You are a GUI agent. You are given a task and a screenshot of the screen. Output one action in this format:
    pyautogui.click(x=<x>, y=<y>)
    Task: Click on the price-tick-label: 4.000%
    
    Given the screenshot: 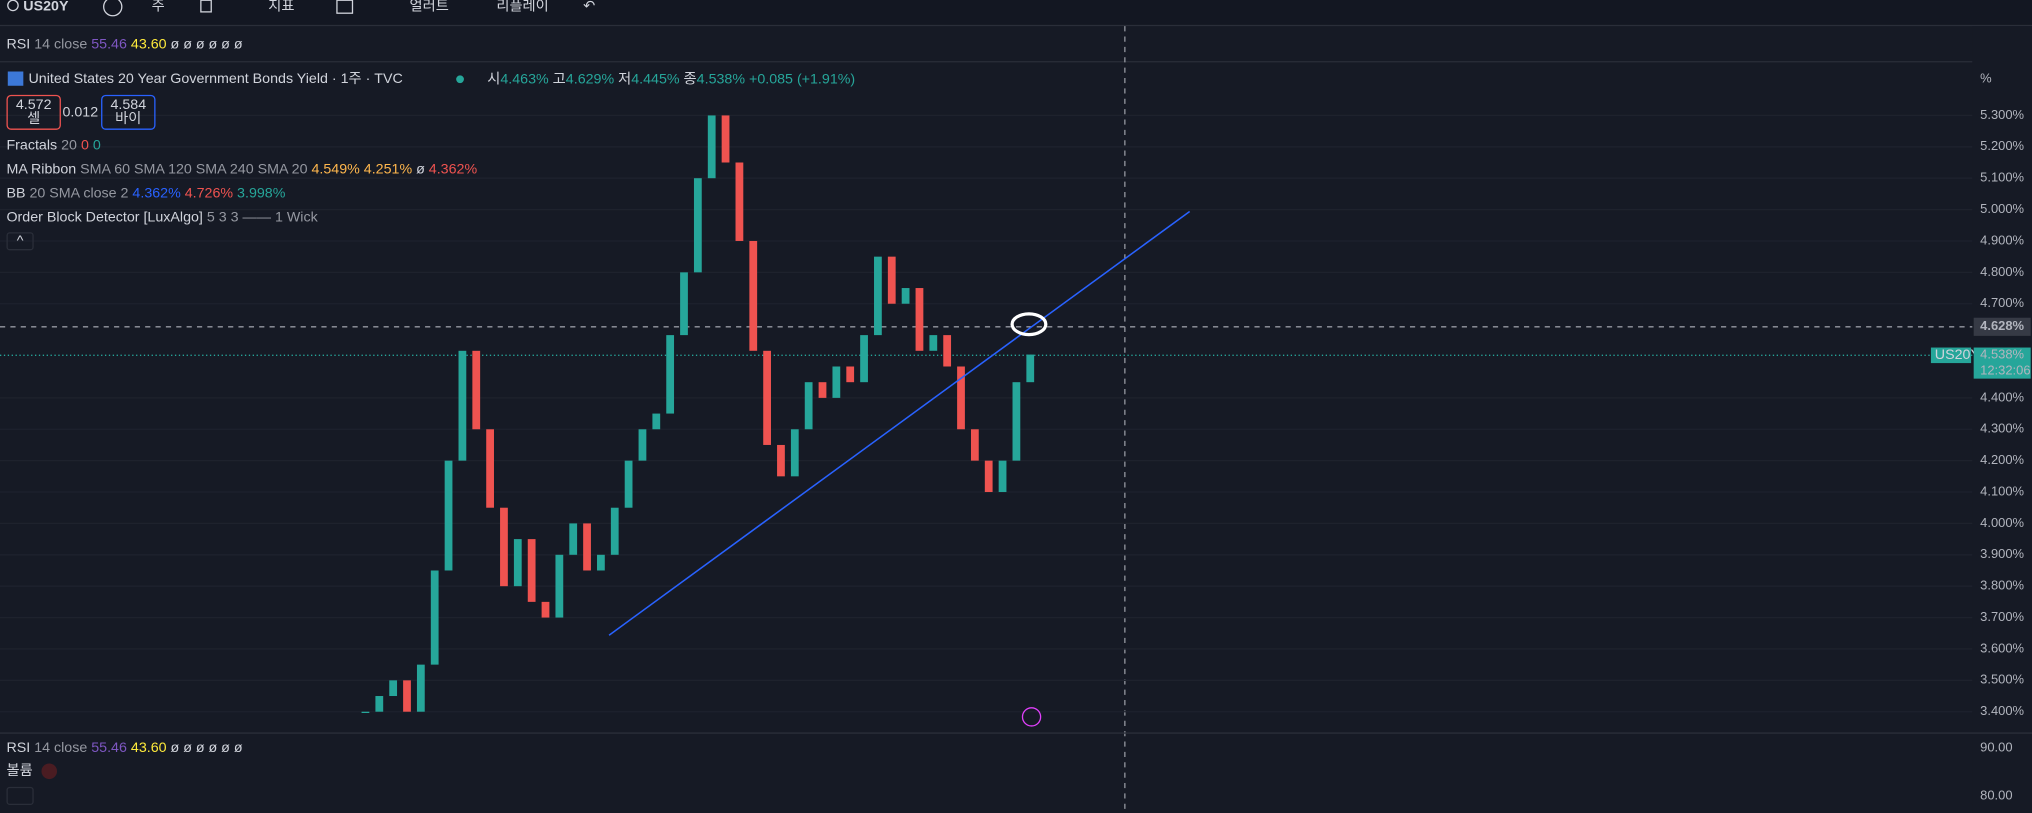 What is the action you would take?
    pyautogui.click(x=2002, y=522)
    